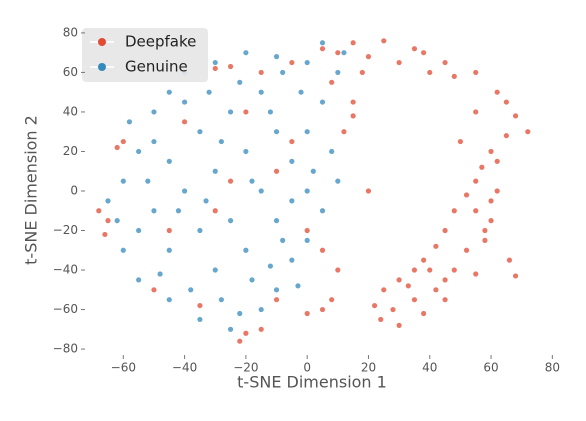 The height and width of the screenshot is (421, 586). What do you see at coordinates (184, 368) in the screenshot?
I see `x-tick-label: −40` at bounding box center [184, 368].